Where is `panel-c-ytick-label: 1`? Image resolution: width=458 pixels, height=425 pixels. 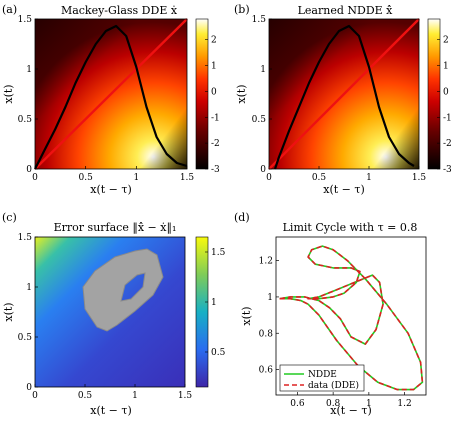
panel-c-ytick-label: 1 is located at coordinates (29, 288).